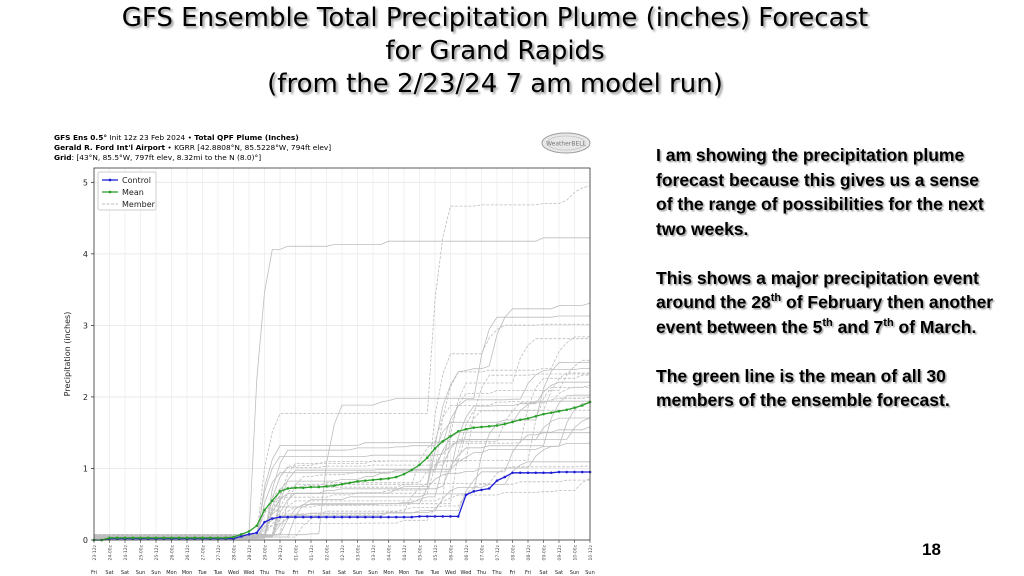 This screenshot has height=576, width=1024. What do you see at coordinates (95, 552) in the screenshot?
I see `x-tick-label: 23-12z` at bounding box center [95, 552].